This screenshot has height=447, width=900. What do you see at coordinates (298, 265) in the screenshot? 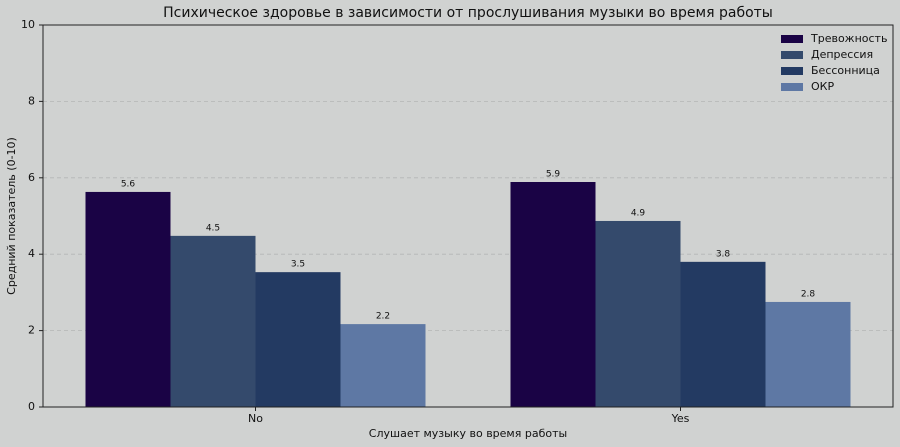
I see `value-label: 3.5` at bounding box center [298, 265].